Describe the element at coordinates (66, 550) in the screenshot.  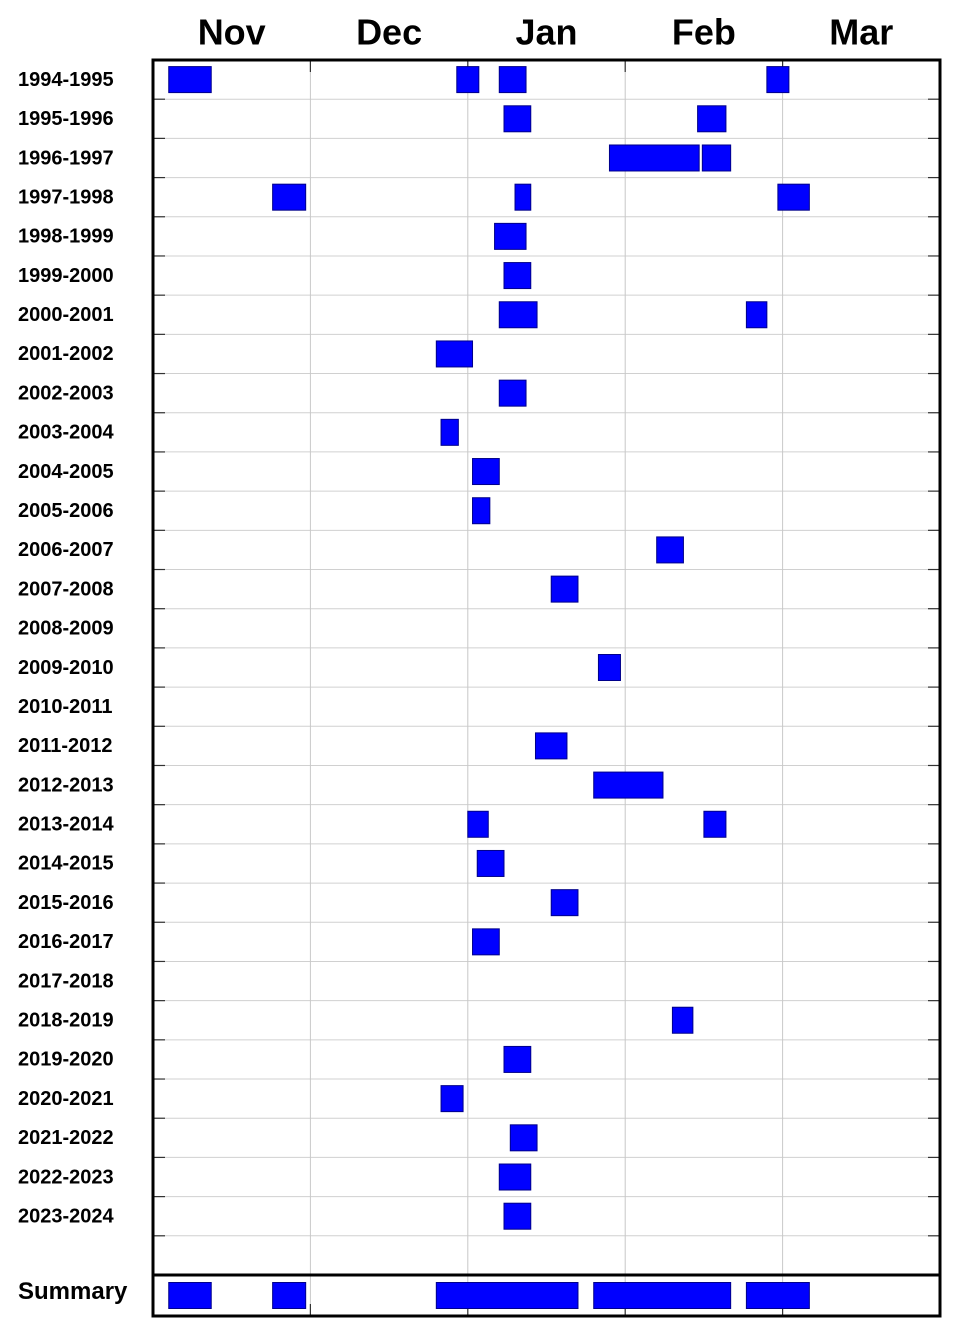
I see `row-label: 2006-2007` at that location.